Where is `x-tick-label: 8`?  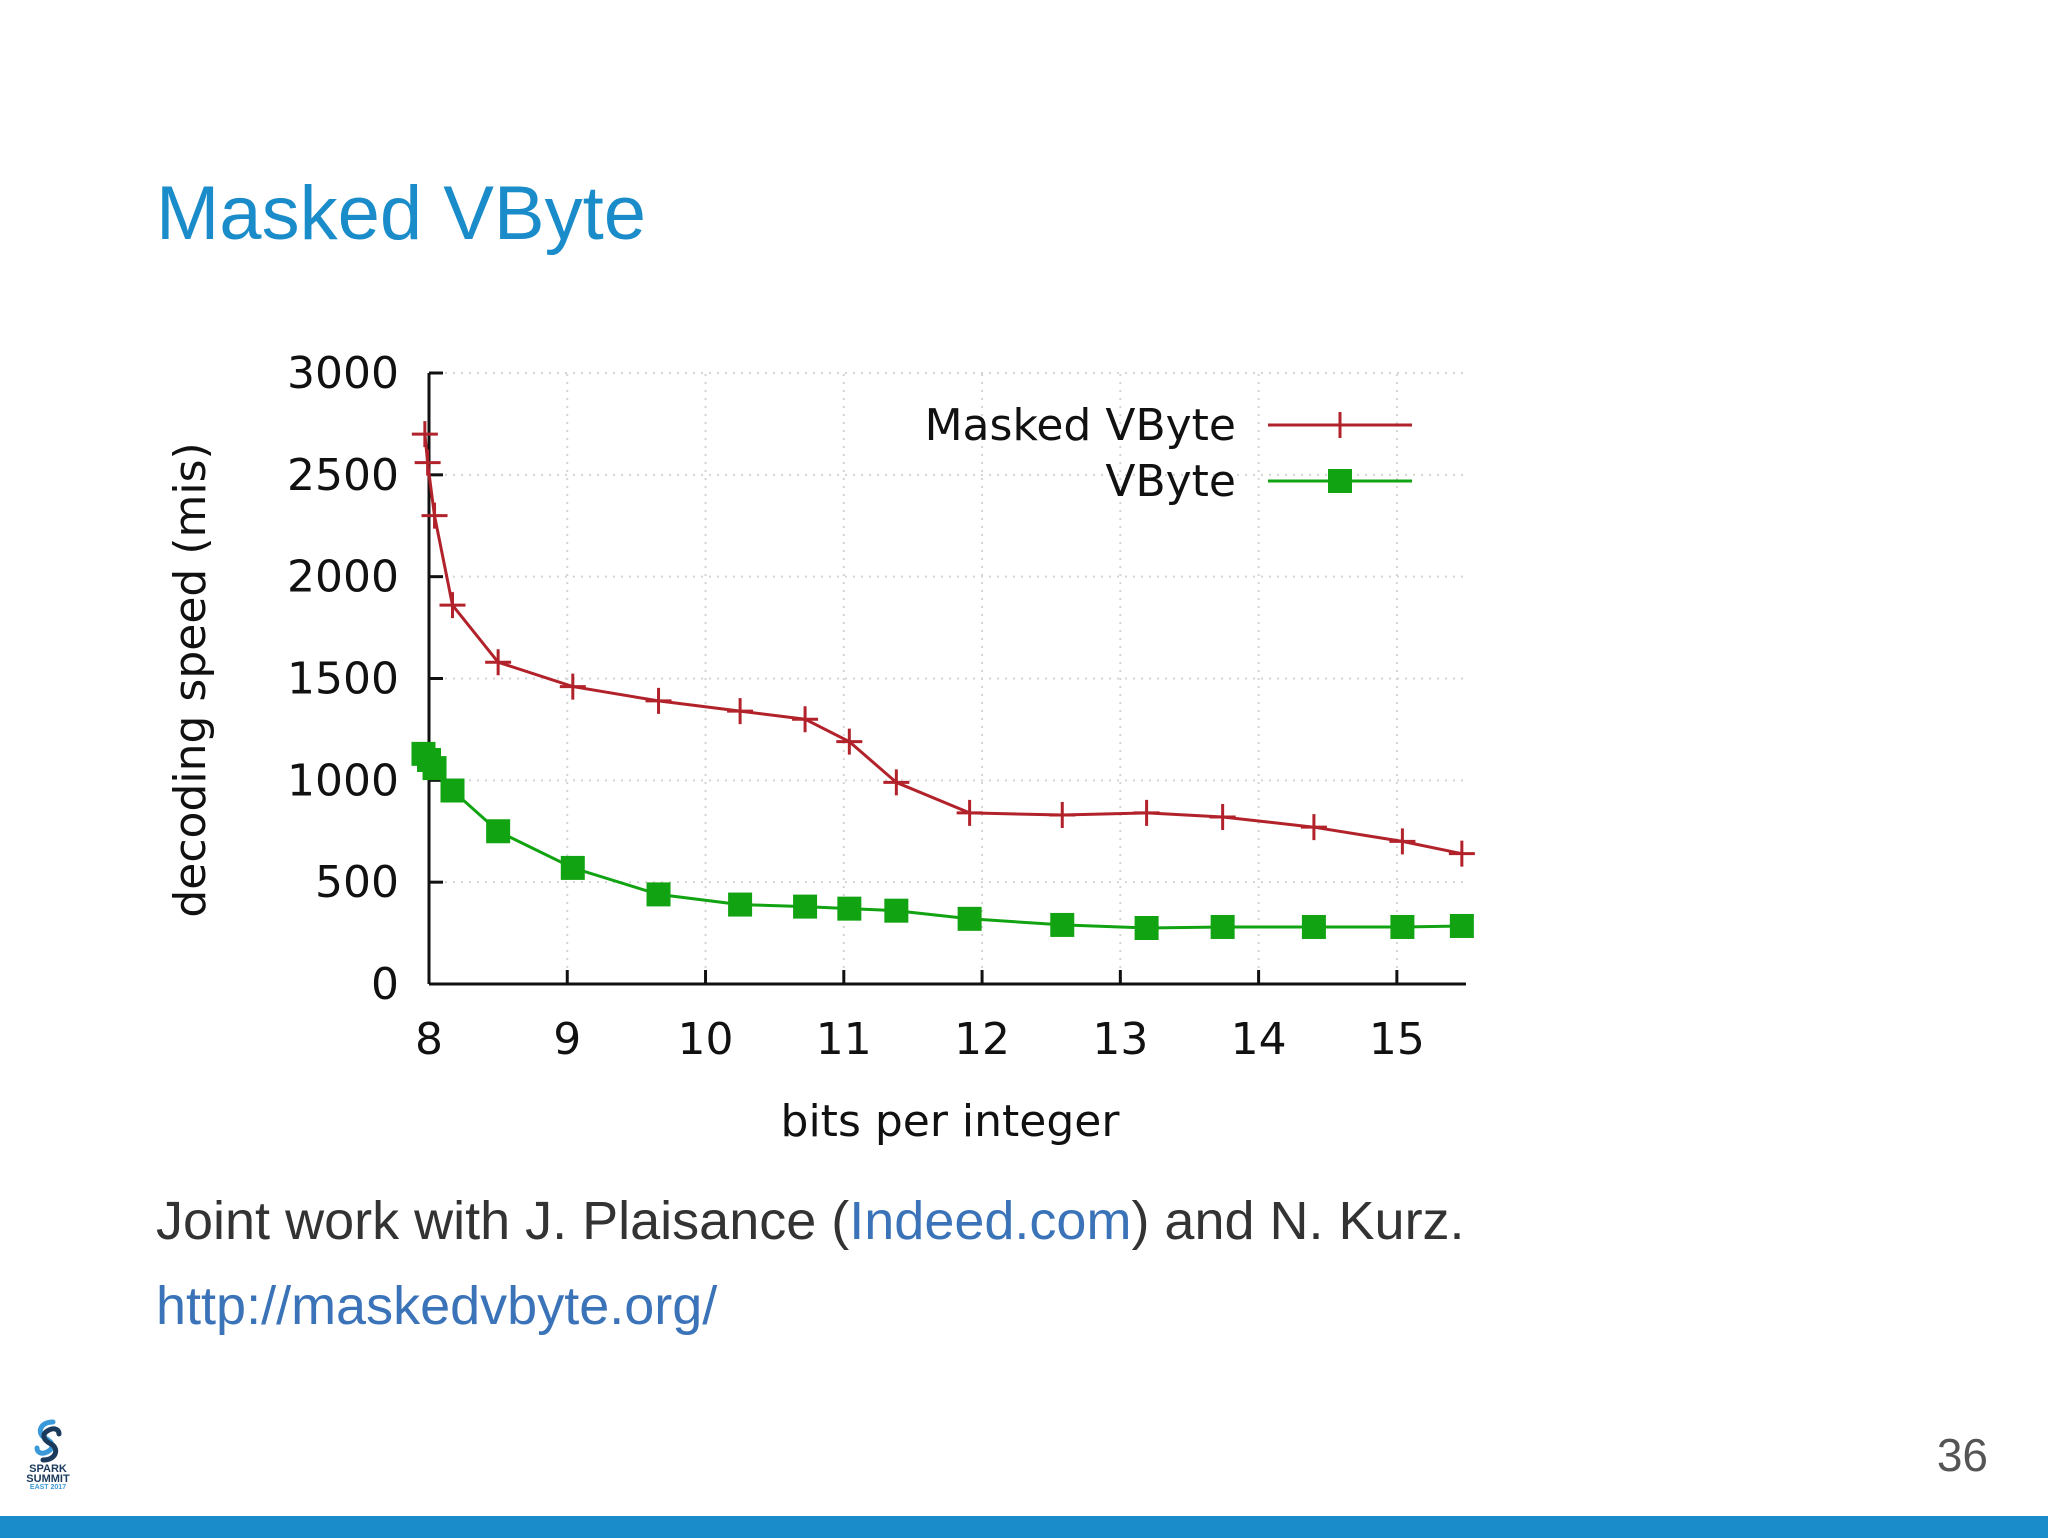 x-tick-label: 8 is located at coordinates (429, 1039).